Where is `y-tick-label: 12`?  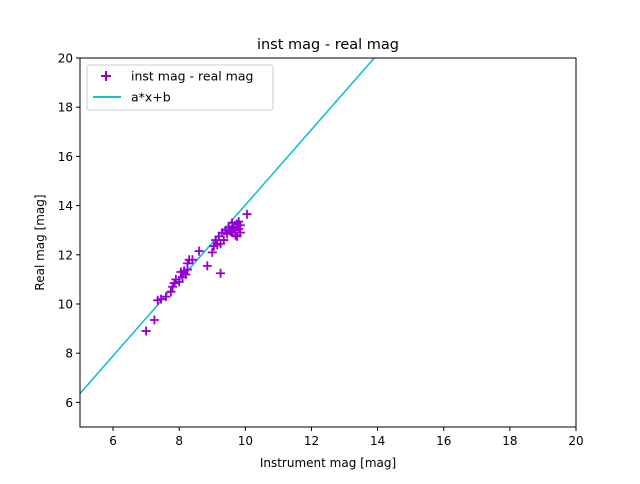
y-tick-label: 12 is located at coordinates (65, 255).